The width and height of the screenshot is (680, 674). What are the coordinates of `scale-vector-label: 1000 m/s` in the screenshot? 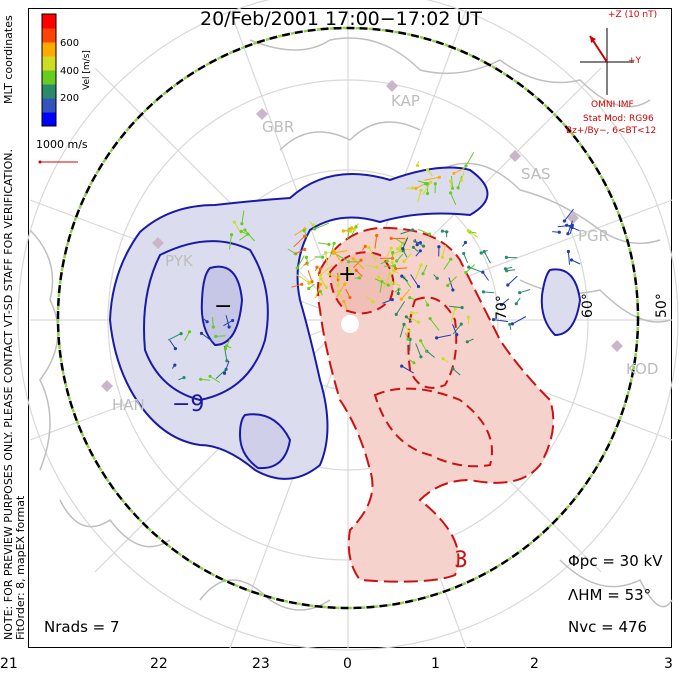 It's located at (62, 144).